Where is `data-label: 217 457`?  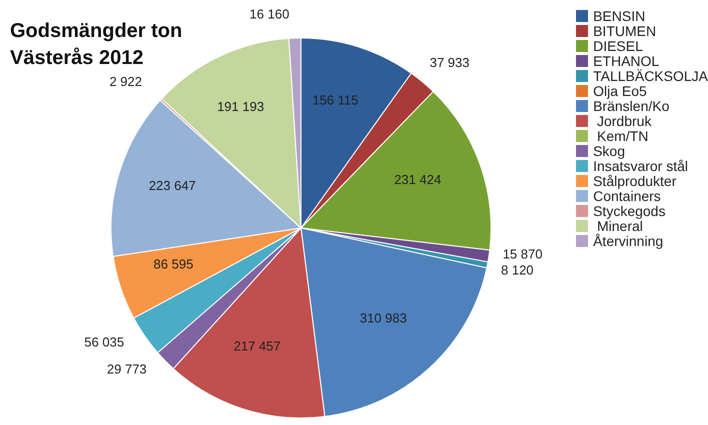 data-label: 217 457 is located at coordinates (257, 346).